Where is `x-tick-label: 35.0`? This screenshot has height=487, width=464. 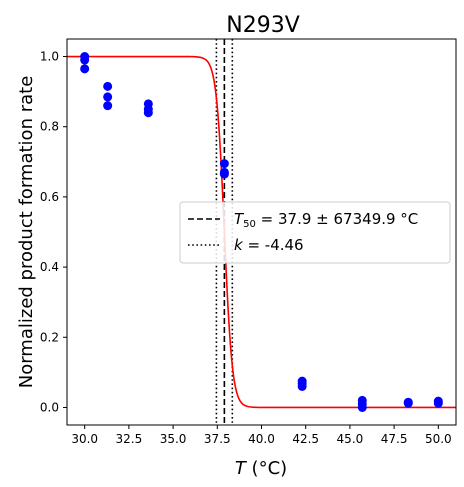
x-tick-label: 35.0 is located at coordinates (173, 439).